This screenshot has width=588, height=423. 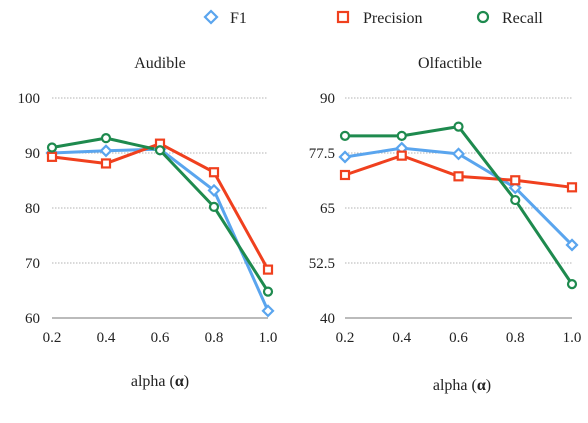 What do you see at coordinates (322, 154) in the screenshot?
I see `y-tick-label: 77.5` at bounding box center [322, 154].